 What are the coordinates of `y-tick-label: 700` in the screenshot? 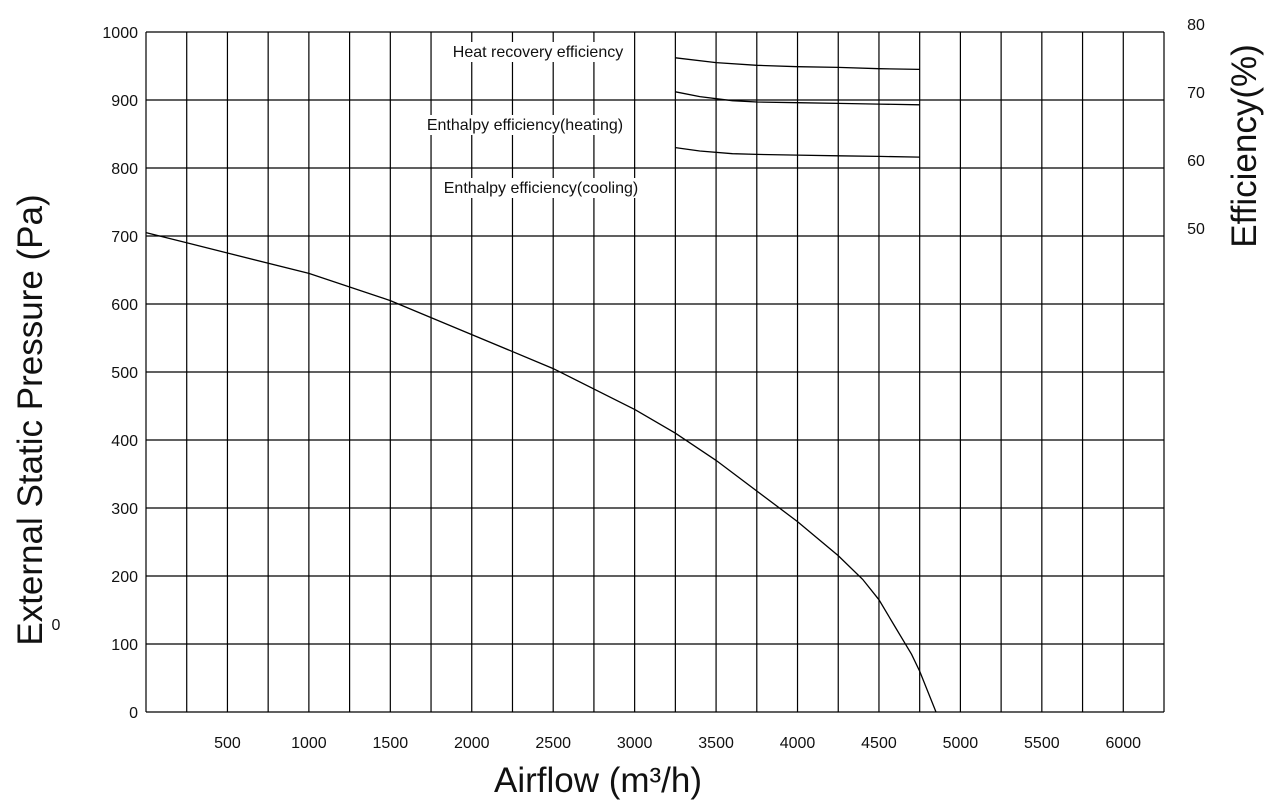 It's located at (124, 237).